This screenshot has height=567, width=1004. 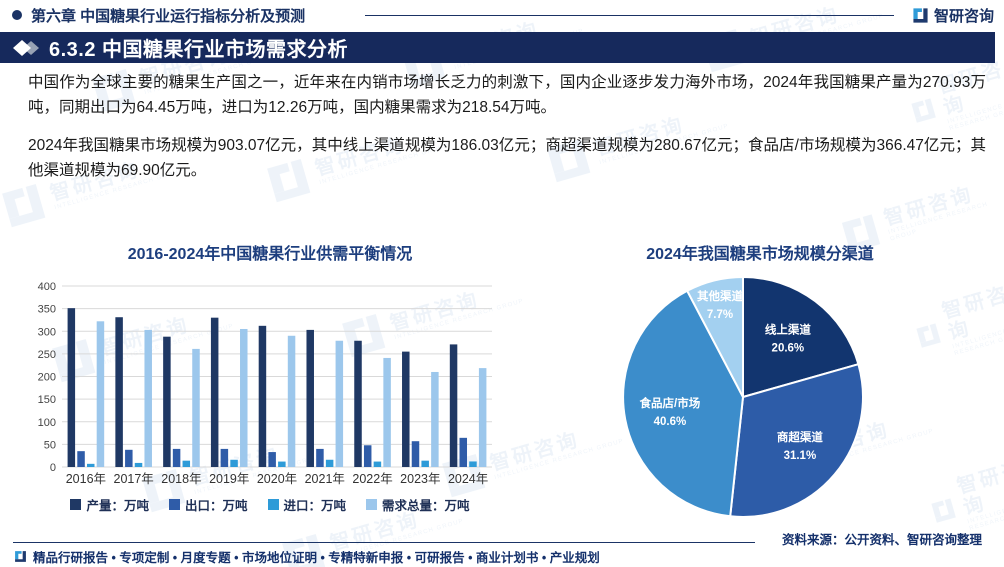 I want to click on pie-slice-value: 20.6%, so click(x=788, y=349).